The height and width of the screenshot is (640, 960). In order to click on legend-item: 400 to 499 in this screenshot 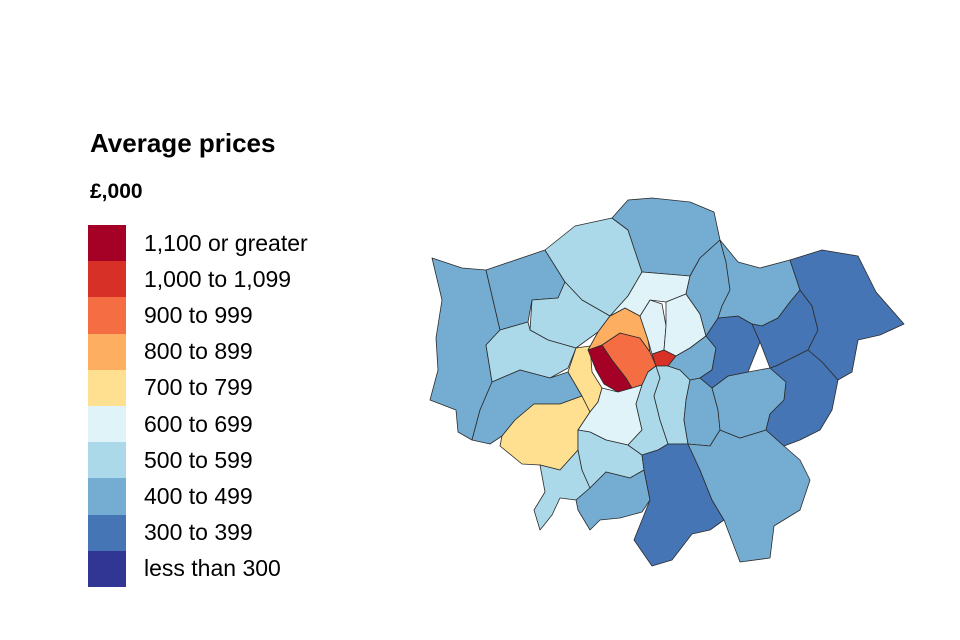, I will do `click(198, 496)`.